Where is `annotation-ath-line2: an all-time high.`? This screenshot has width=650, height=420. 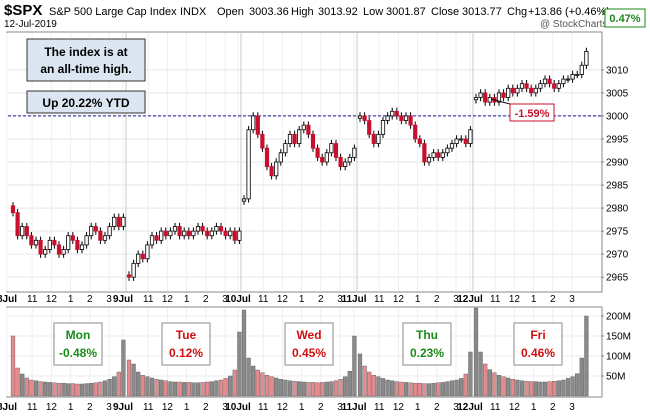
annotation-ath-line2: an all-time high. is located at coordinates (85, 69).